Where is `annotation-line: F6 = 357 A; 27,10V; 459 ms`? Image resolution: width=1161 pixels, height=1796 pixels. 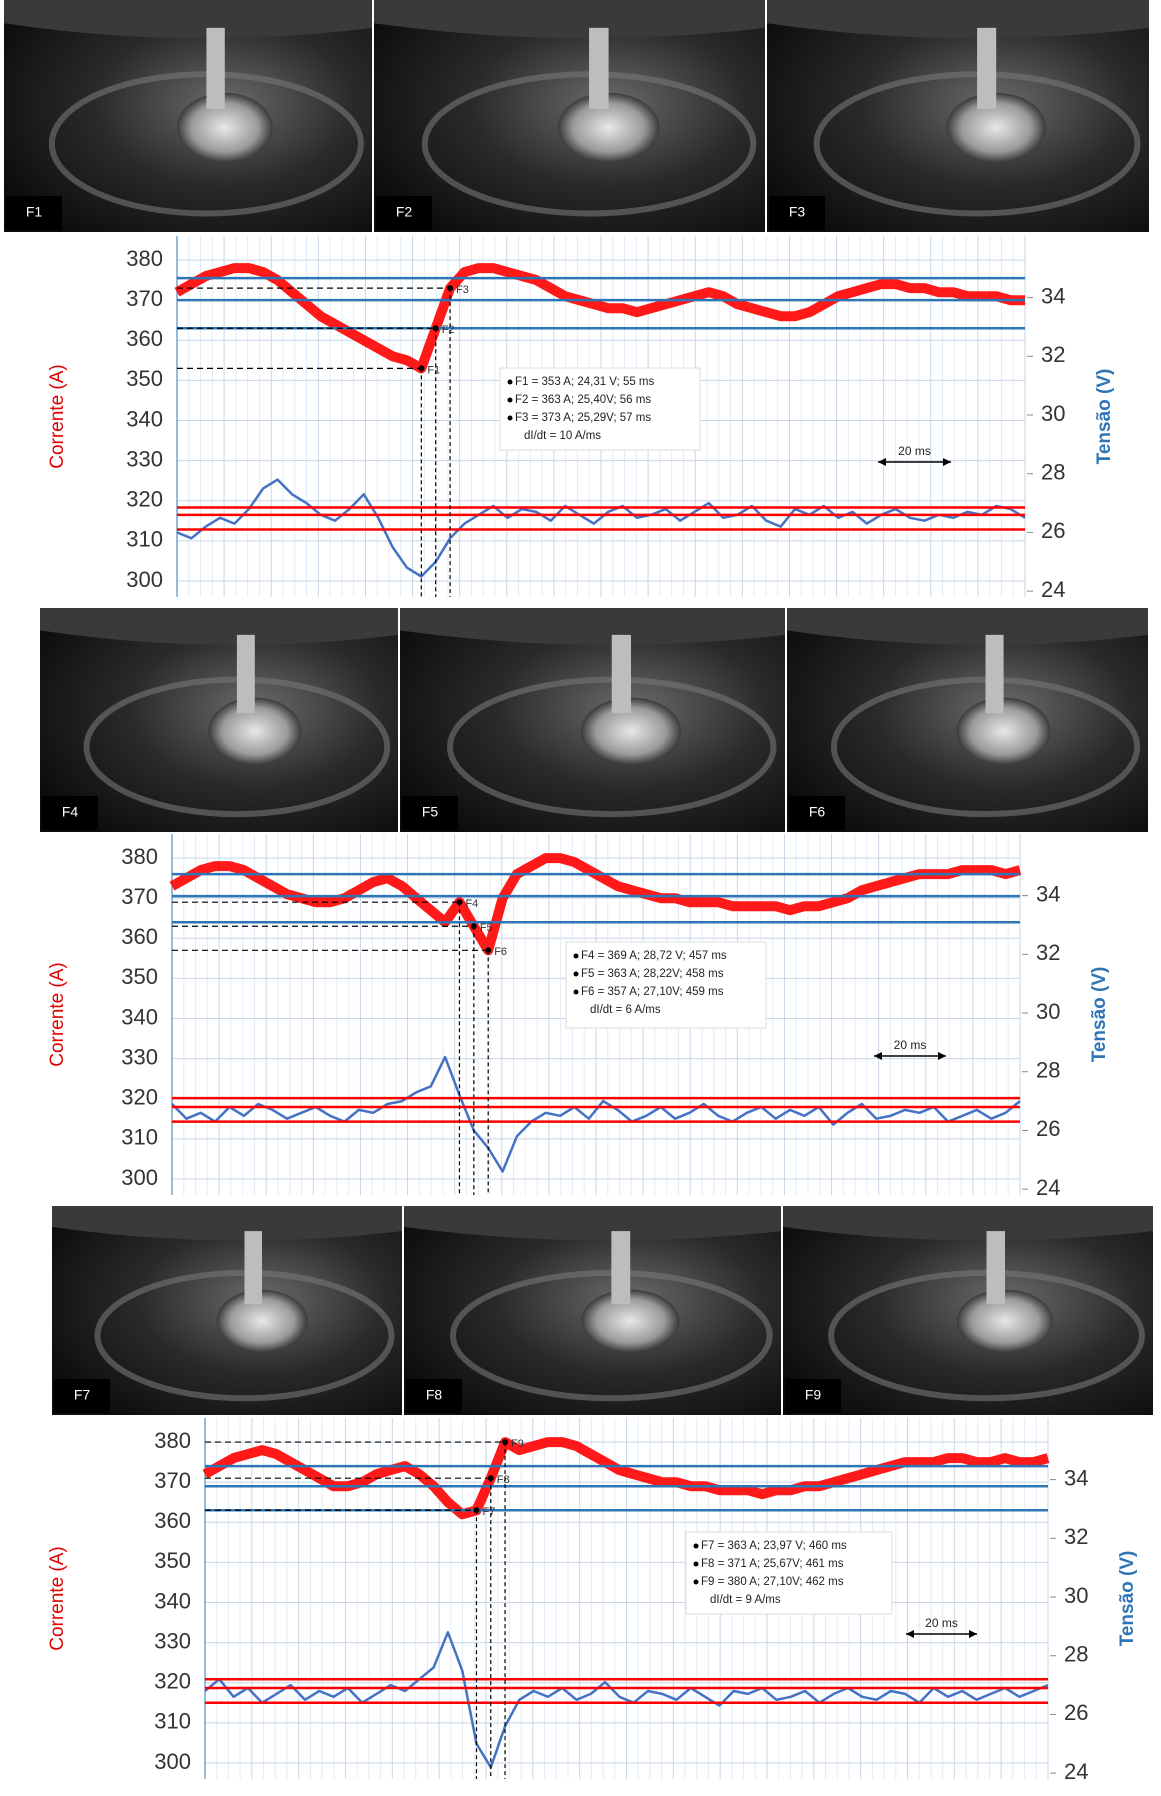
annotation-line: F6 = 357 A; 27,10V; 459 ms is located at coordinates (652, 992).